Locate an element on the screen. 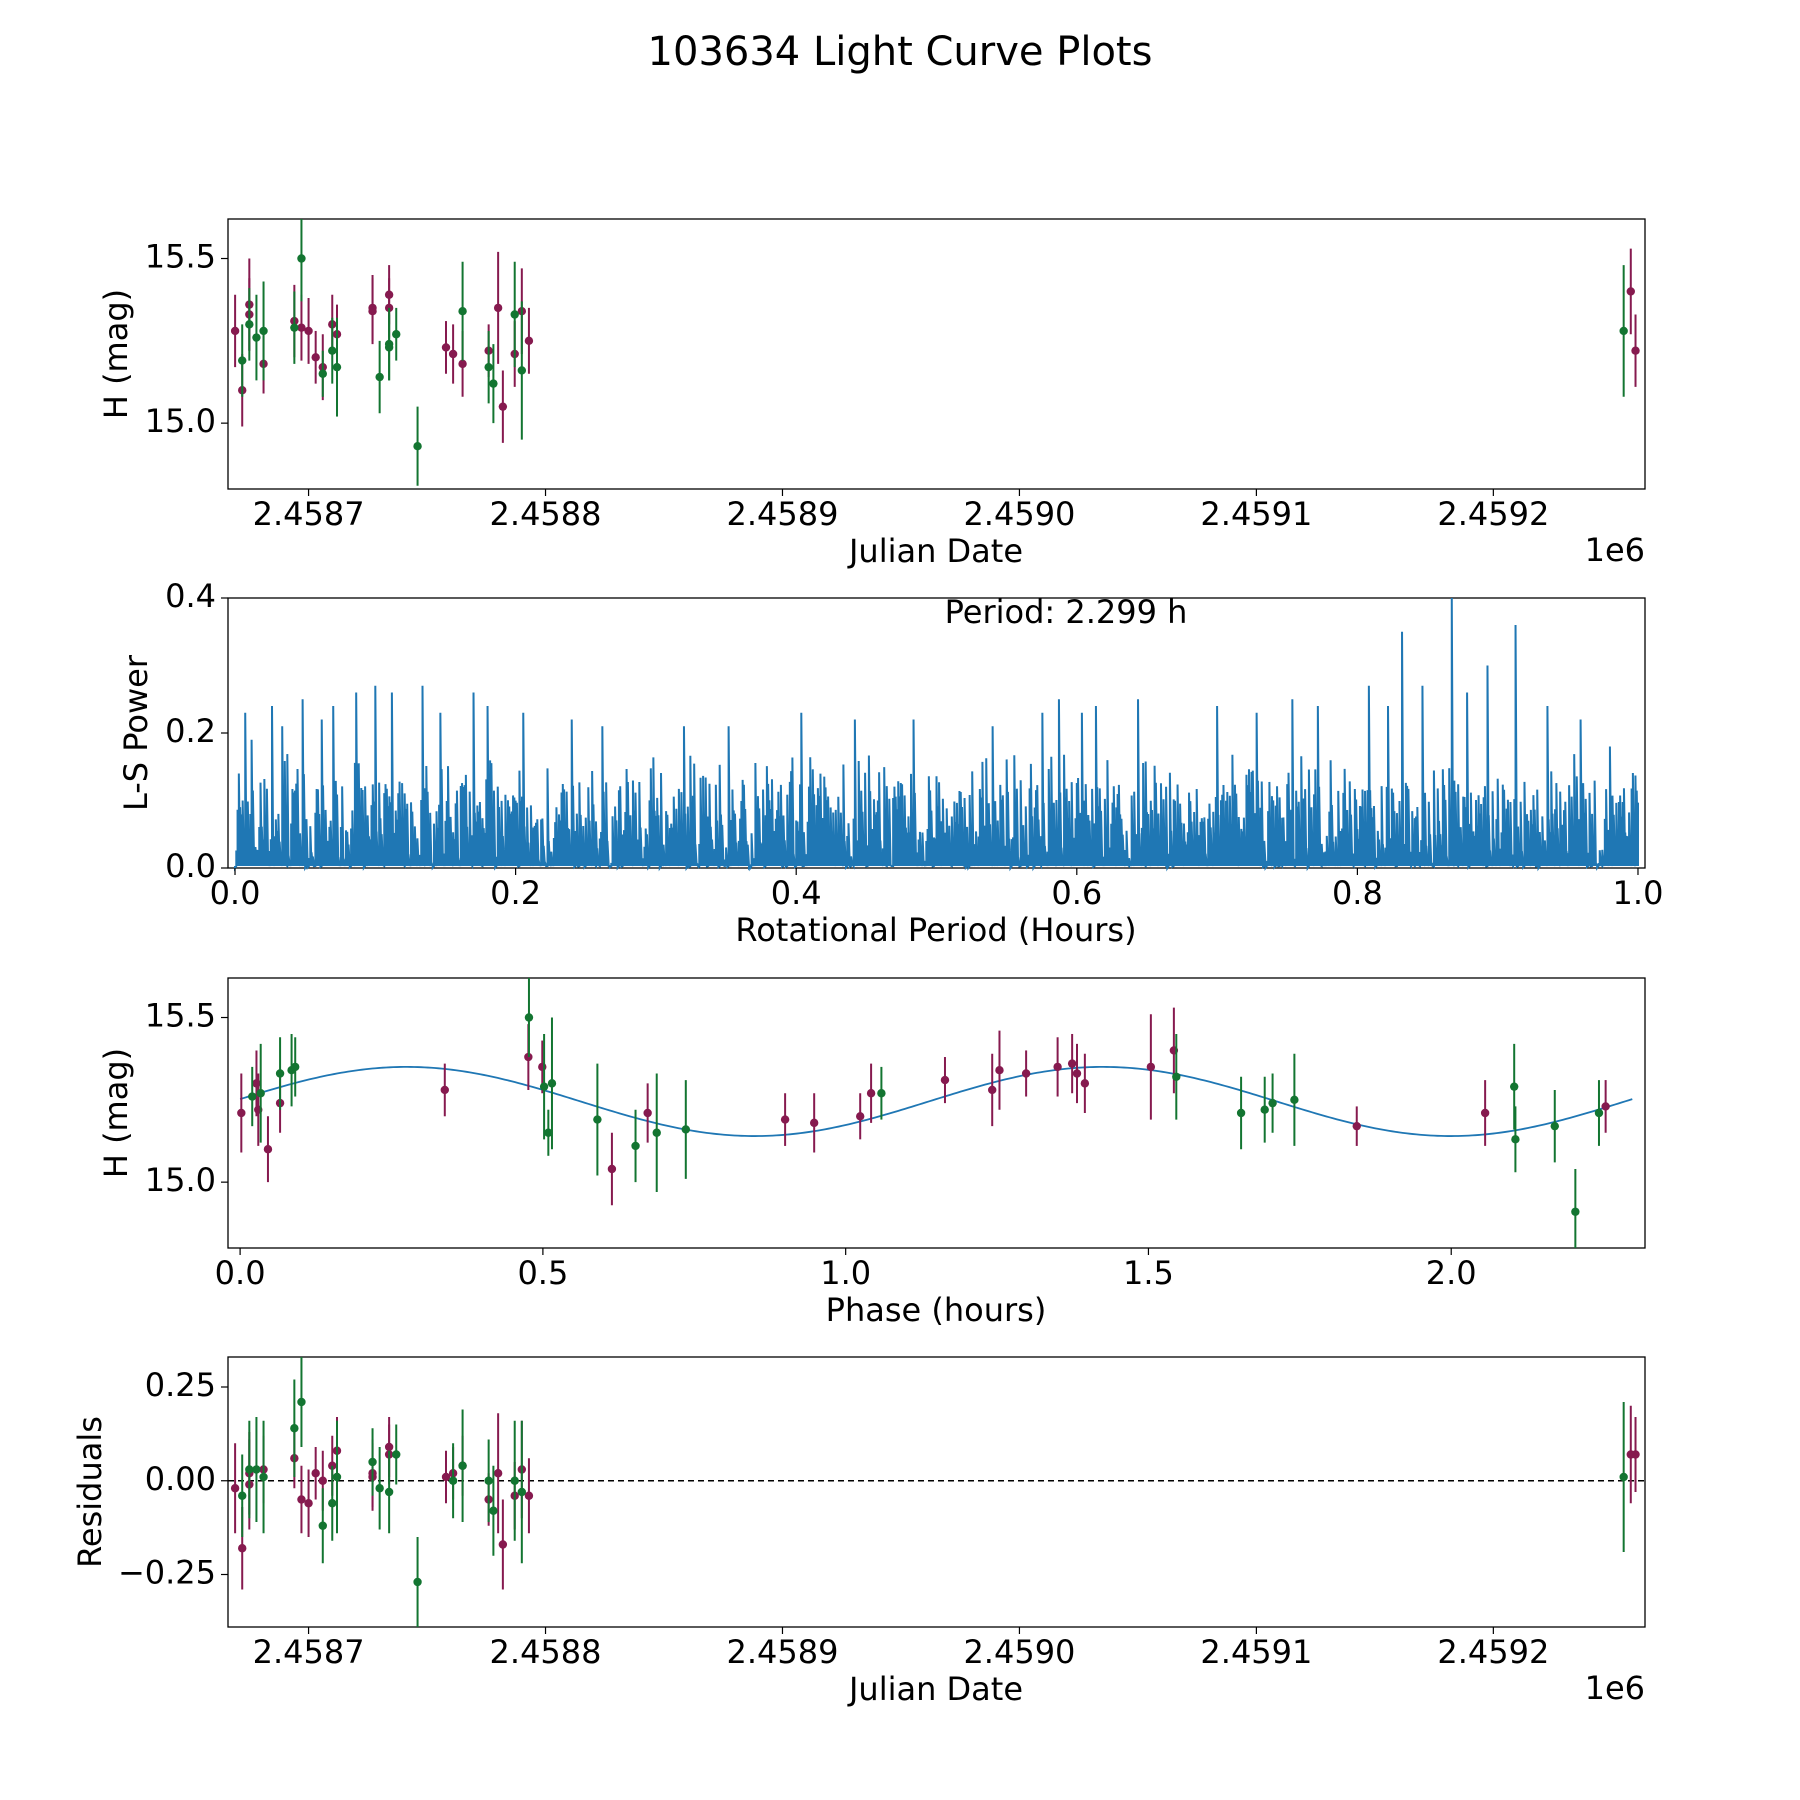 The height and width of the screenshot is (1800, 1800). lightcurve-x-label: Julian Date is located at coordinates (935, 551).